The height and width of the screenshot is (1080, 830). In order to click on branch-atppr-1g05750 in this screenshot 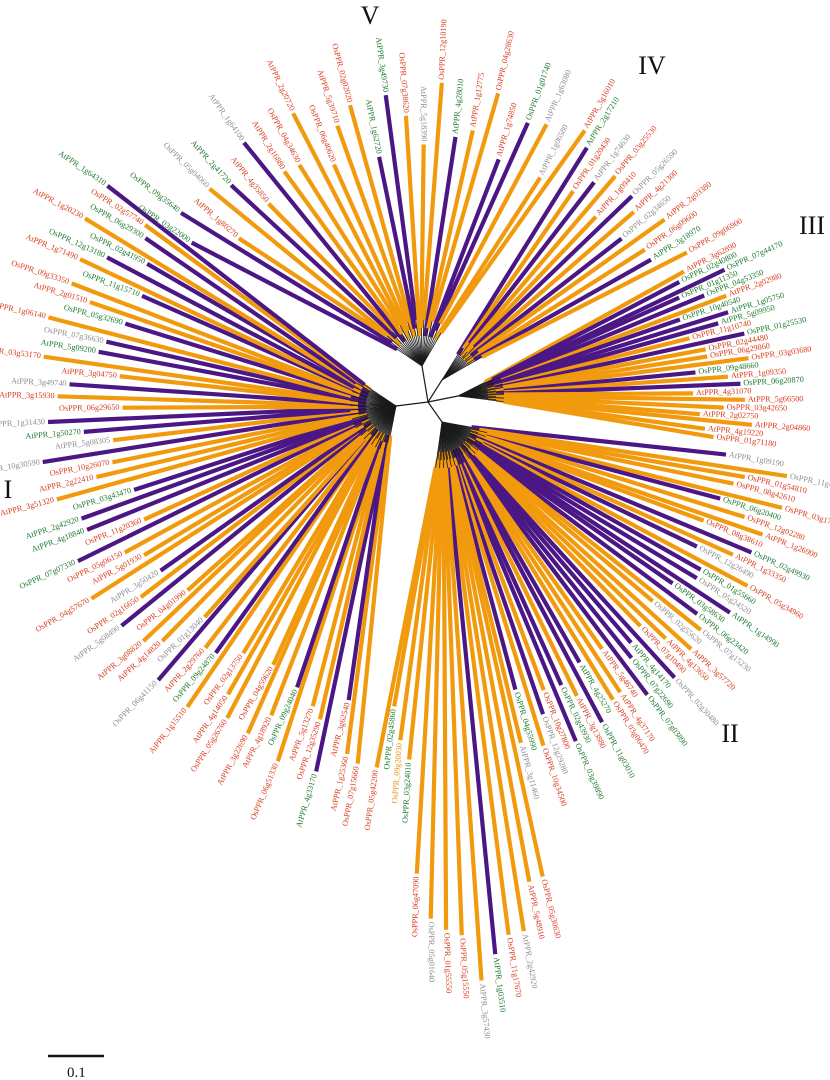, I will do `click(611, 349)`.